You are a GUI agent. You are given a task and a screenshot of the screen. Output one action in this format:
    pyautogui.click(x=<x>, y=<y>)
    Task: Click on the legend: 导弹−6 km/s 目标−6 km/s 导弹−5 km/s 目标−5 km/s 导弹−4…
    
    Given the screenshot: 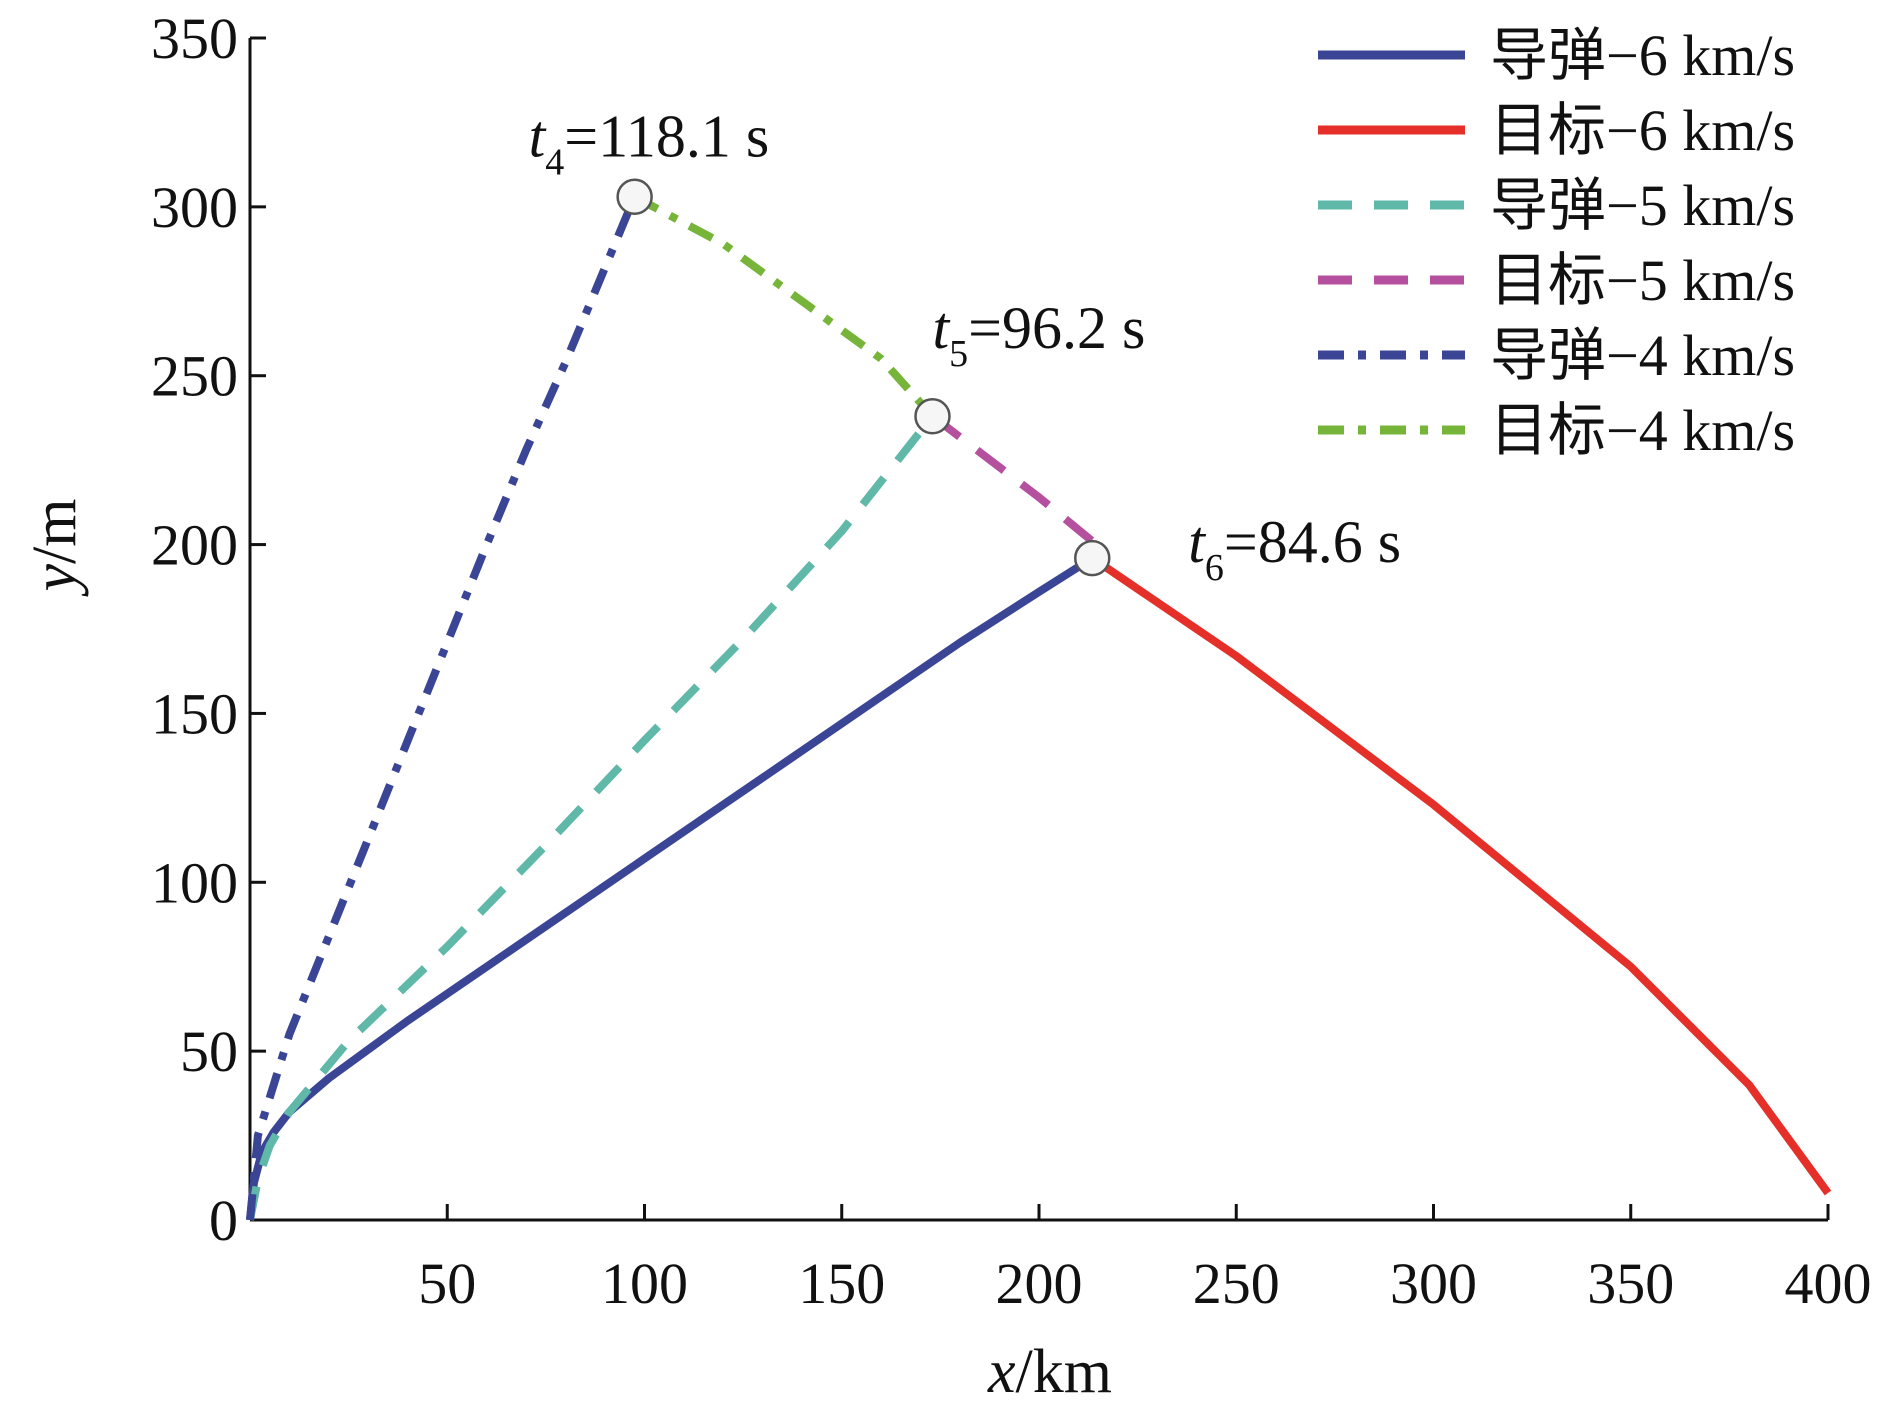 What is the action you would take?
    pyautogui.click(x=1556, y=243)
    